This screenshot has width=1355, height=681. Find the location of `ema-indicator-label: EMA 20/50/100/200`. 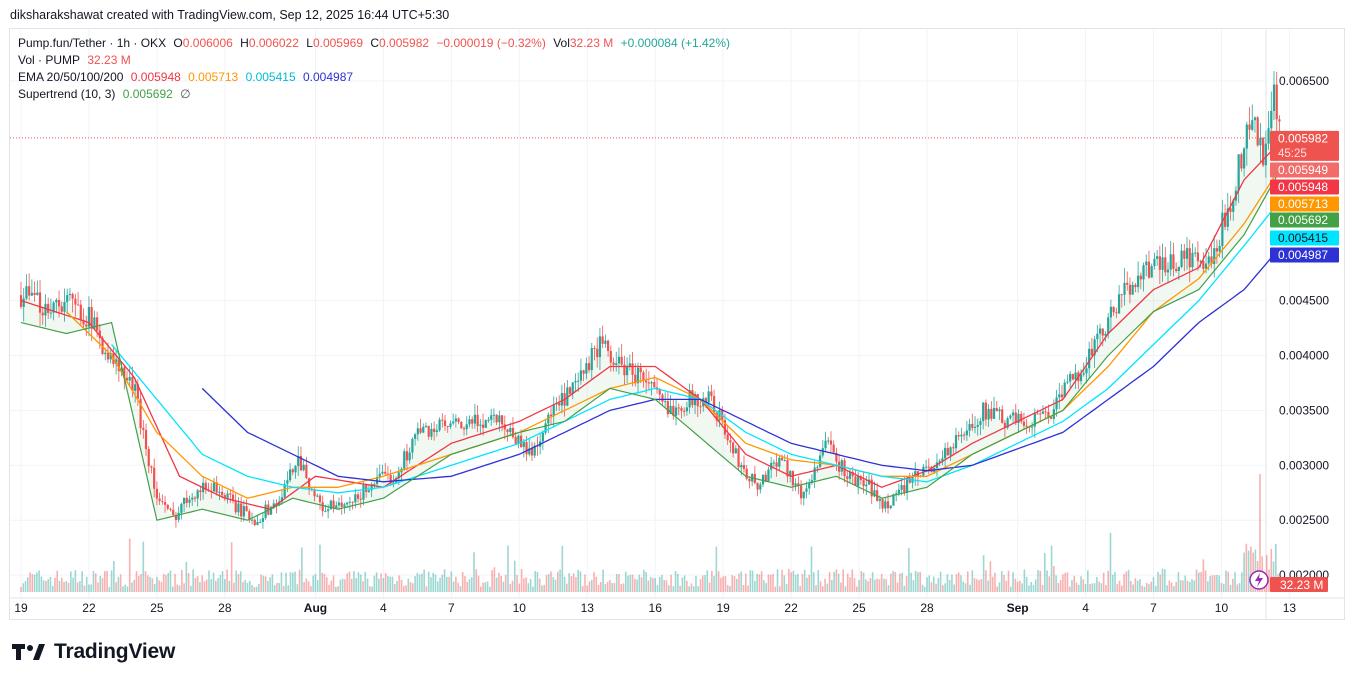

ema-indicator-label: EMA 20/50/100/200 is located at coordinates (71, 77).